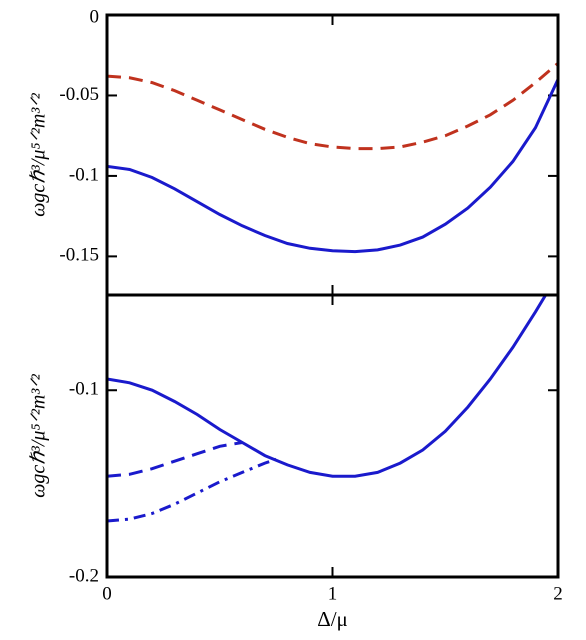 The image size is (586, 640). Describe the element at coordinates (558, 593) in the screenshot. I see `x-tick-label: 2` at that location.